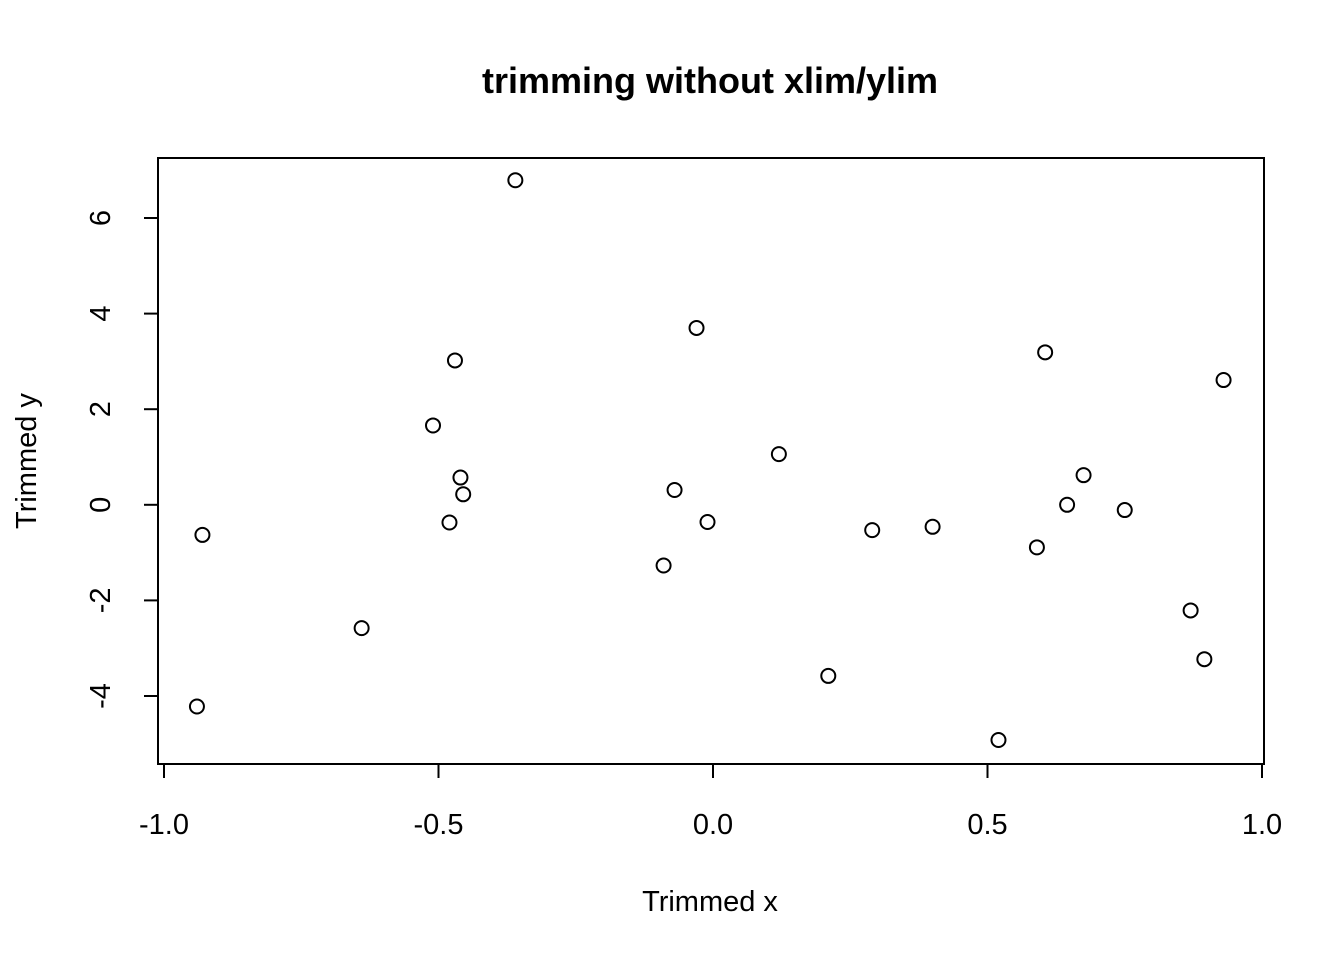 The width and height of the screenshot is (1344, 960). I want to click on x-tick-label: 1.0, so click(1262, 825).